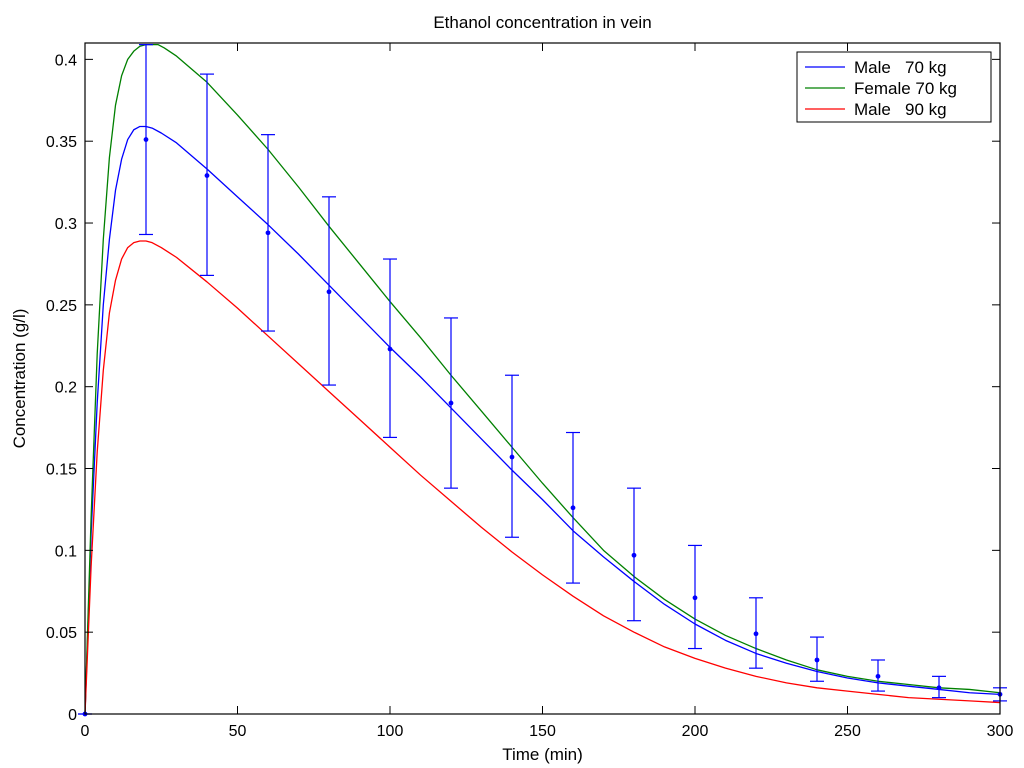 Image resolution: width=1024 pixels, height=768 pixels. What do you see at coordinates (66, 60) in the screenshot?
I see `y-tick-label-8: 0.4` at bounding box center [66, 60].